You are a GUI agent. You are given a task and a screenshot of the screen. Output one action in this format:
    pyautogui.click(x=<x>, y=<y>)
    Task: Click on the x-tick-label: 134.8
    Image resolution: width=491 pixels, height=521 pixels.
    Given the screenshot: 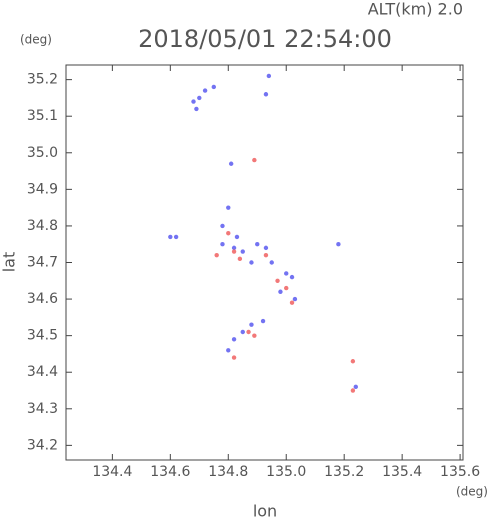 What is the action you would take?
    pyautogui.click(x=228, y=472)
    